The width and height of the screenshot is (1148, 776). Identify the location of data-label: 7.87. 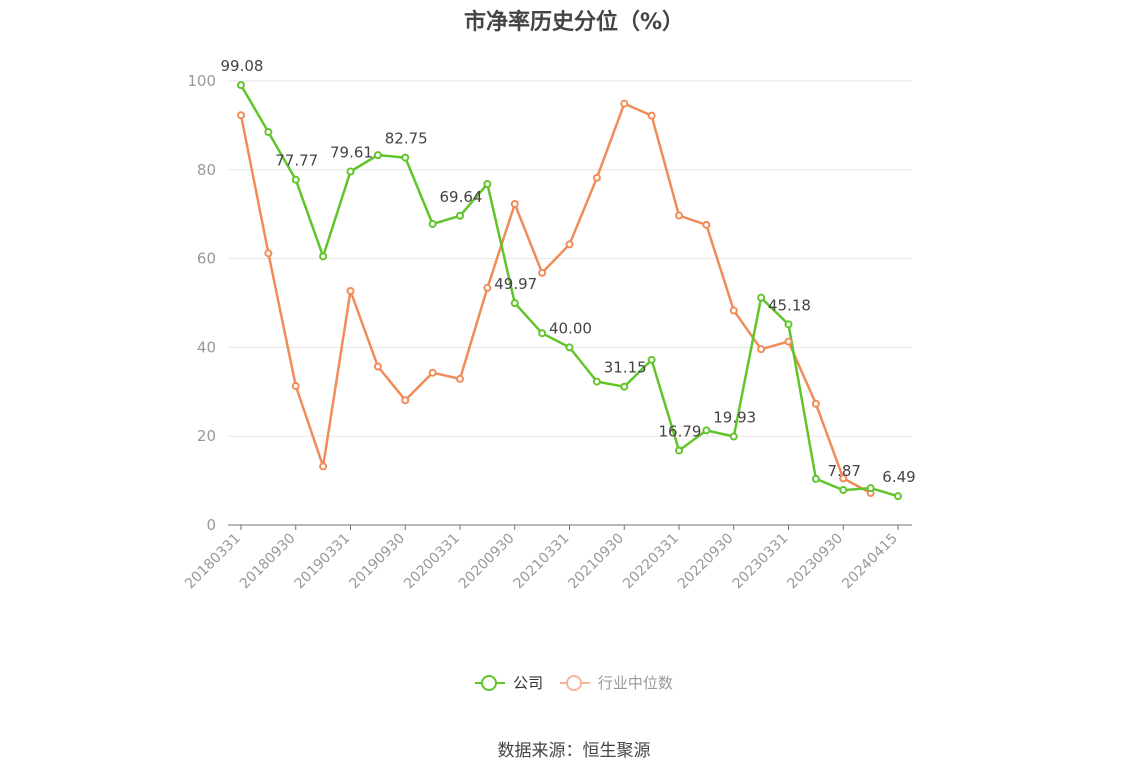
(844, 471).